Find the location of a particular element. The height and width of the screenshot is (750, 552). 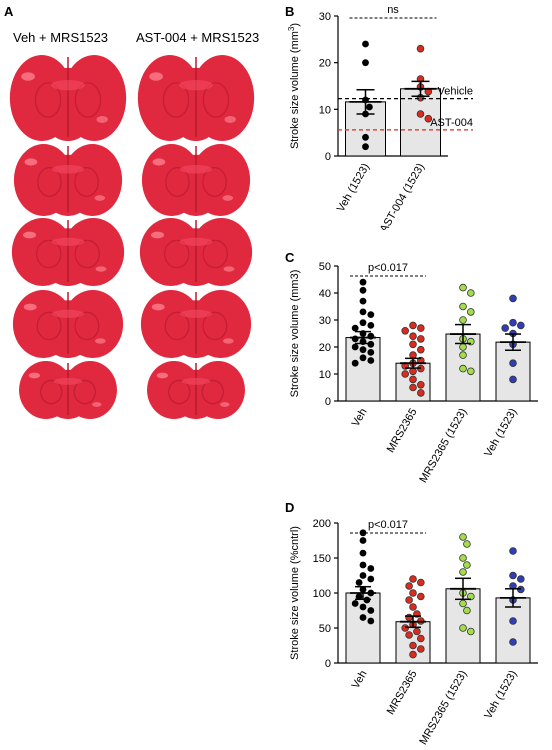

y-tick-label: 40 is located at coordinates (325, 294).